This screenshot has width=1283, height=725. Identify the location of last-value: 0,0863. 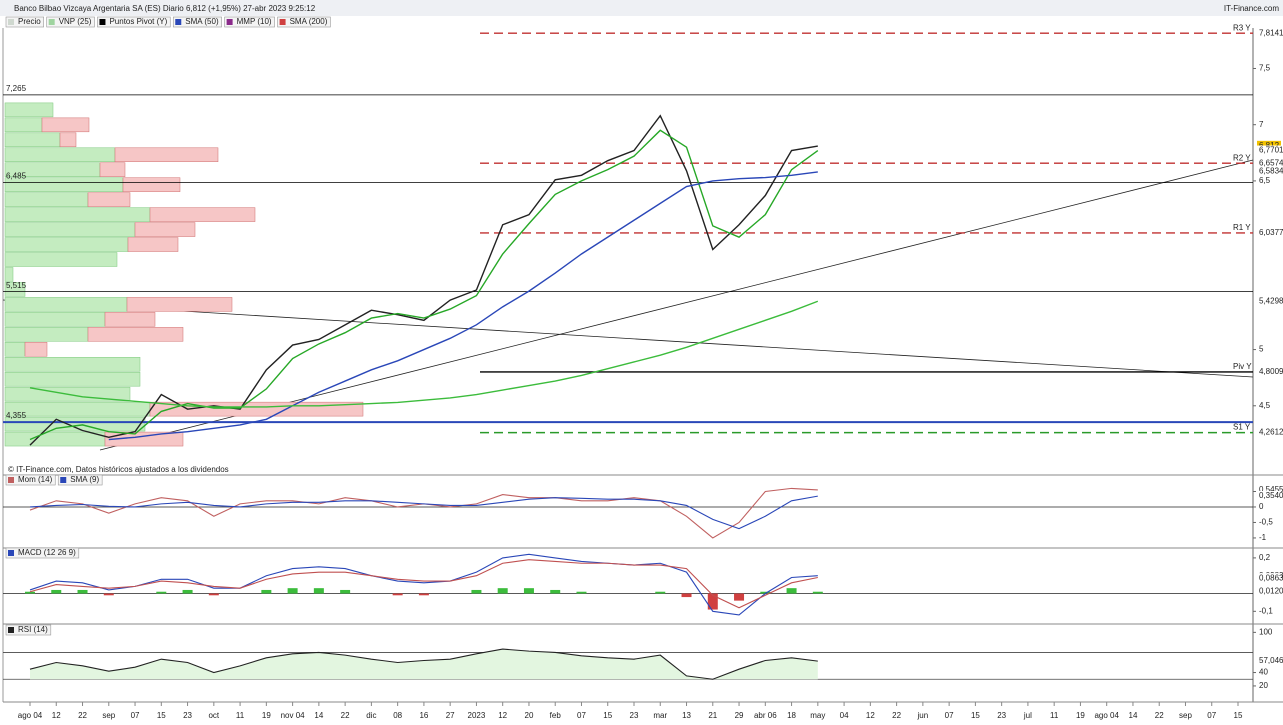
(1271, 577).